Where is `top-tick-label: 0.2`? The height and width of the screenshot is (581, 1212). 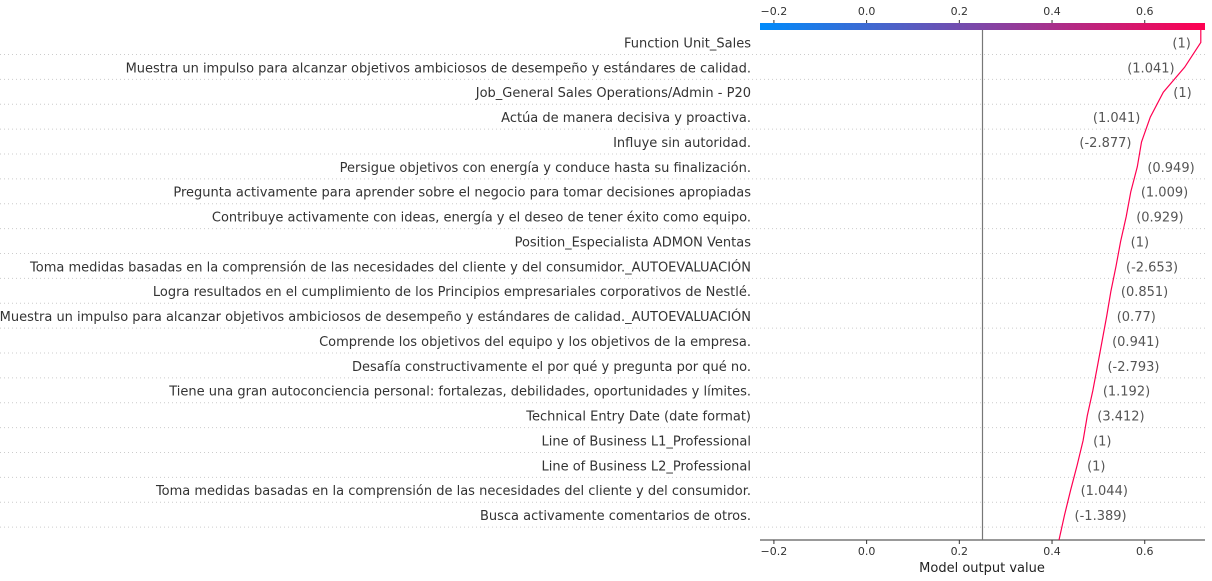 top-tick-label: 0.2 is located at coordinates (960, 11).